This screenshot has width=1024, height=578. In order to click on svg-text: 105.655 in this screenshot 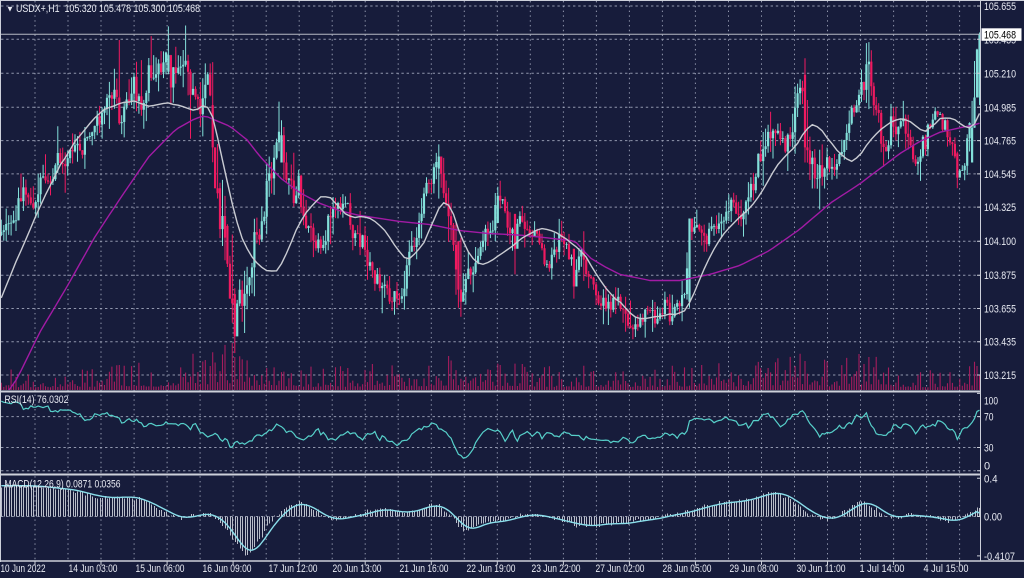, I will do `click(1000, 7)`.